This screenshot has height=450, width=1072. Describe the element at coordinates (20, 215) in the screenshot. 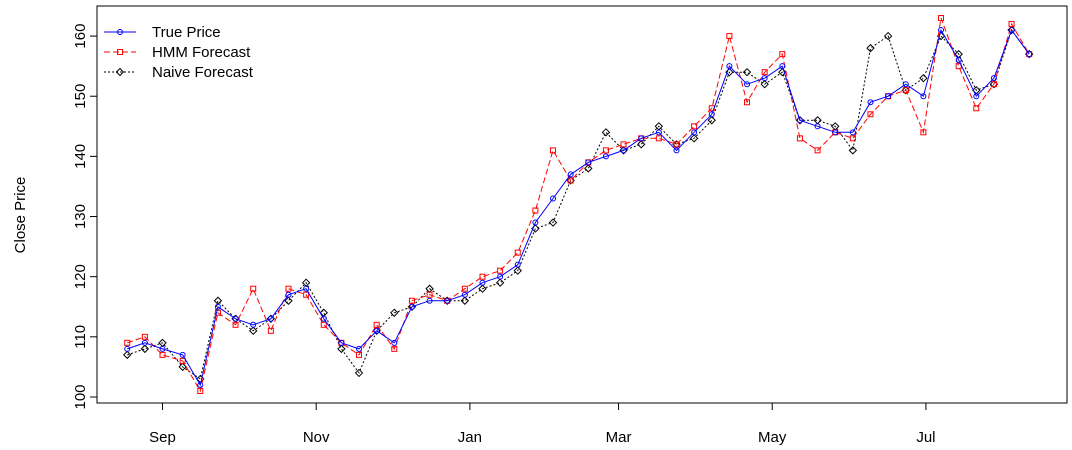

I see `y-axis-title: Close Price` at that location.